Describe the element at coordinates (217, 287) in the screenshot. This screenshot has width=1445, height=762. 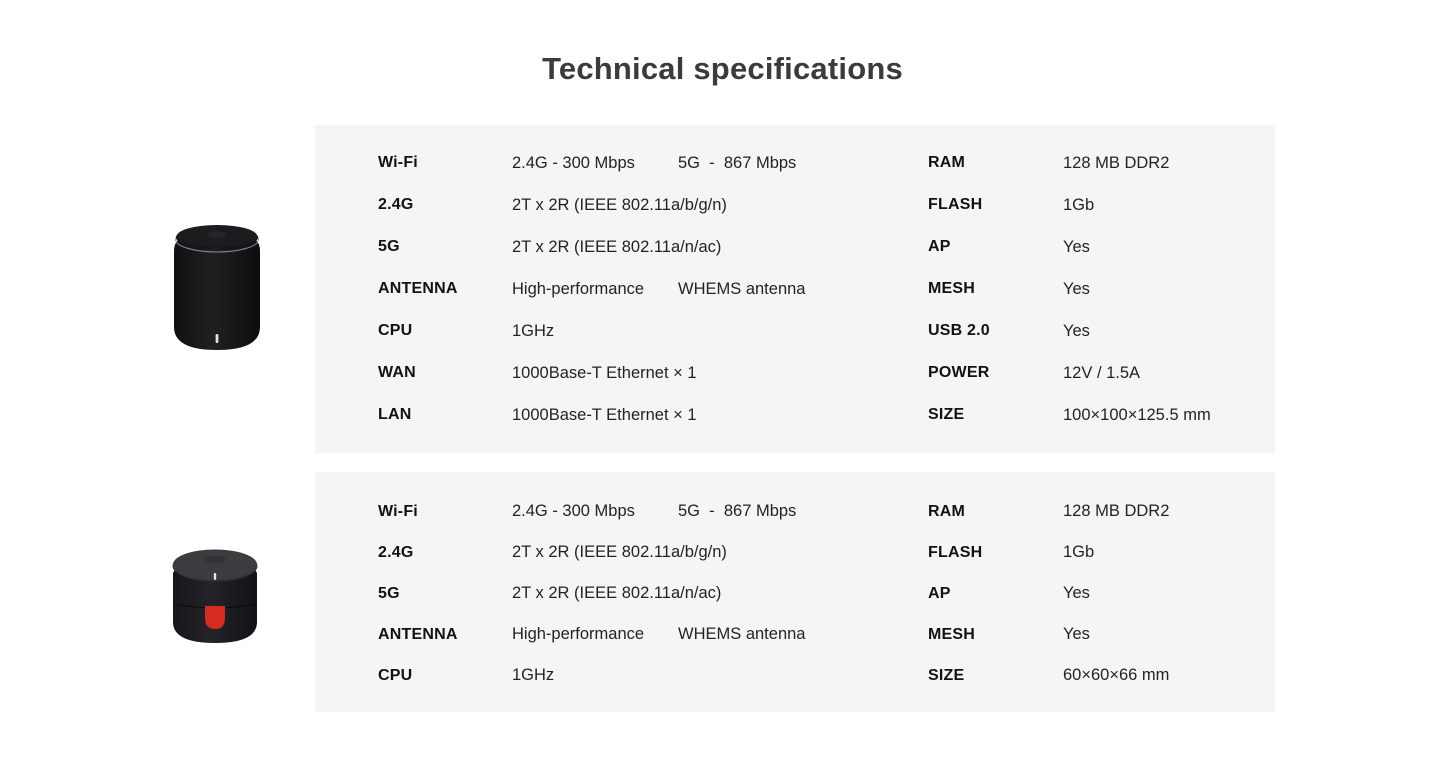
I see `router-tall-cylinder-illustration` at that location.